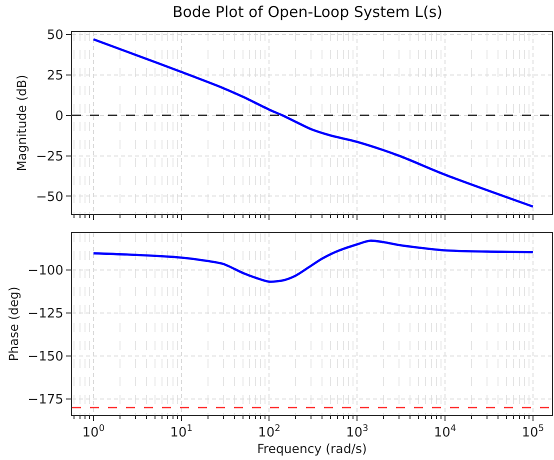 The height and width of the screenshot is (460, 554). I want to click on y-tick-label: −150, so click(46, 357).